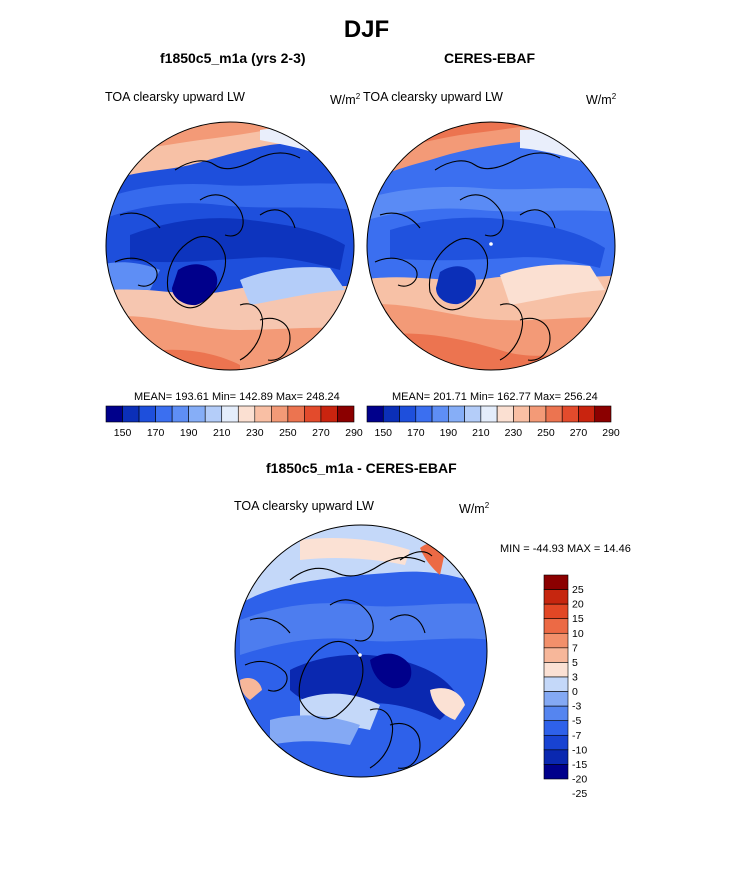  What do you see at coordinates (575, 648) in the screenshot?
I see `panel3-colorbar-tick-label: 7` at bounding box center [575, 648].